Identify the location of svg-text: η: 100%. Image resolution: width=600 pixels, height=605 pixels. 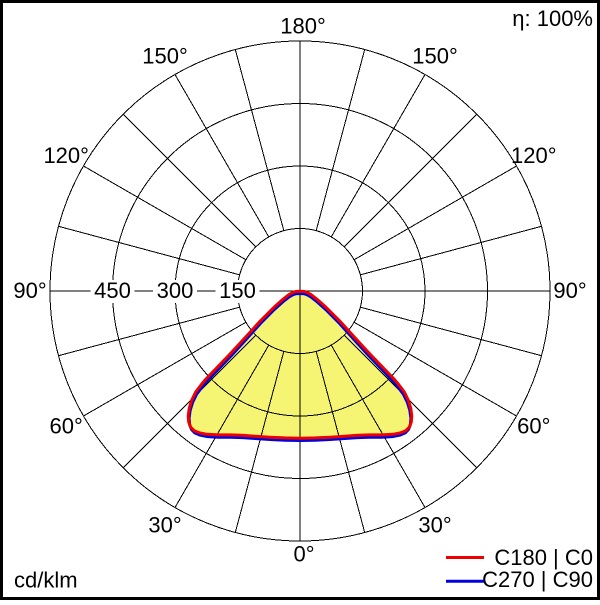
(552, 18).